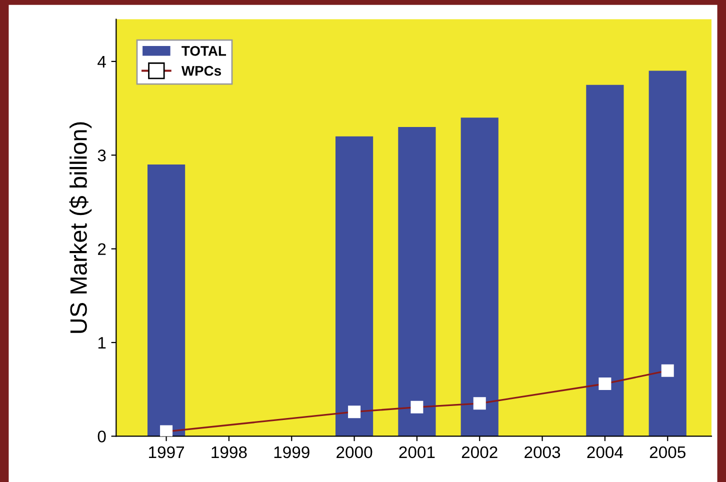 Image resolution: width=726 pixels, height=482 pixels. What do you see at coordinates (166, 452) in the screenshot?
I see `x-tick-label: 1997` at bounding box center [166, 452].